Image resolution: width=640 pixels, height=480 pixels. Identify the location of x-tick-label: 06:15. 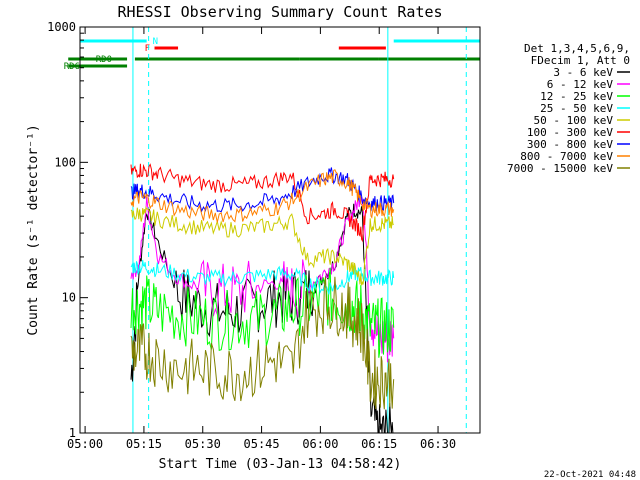
(379, 444).